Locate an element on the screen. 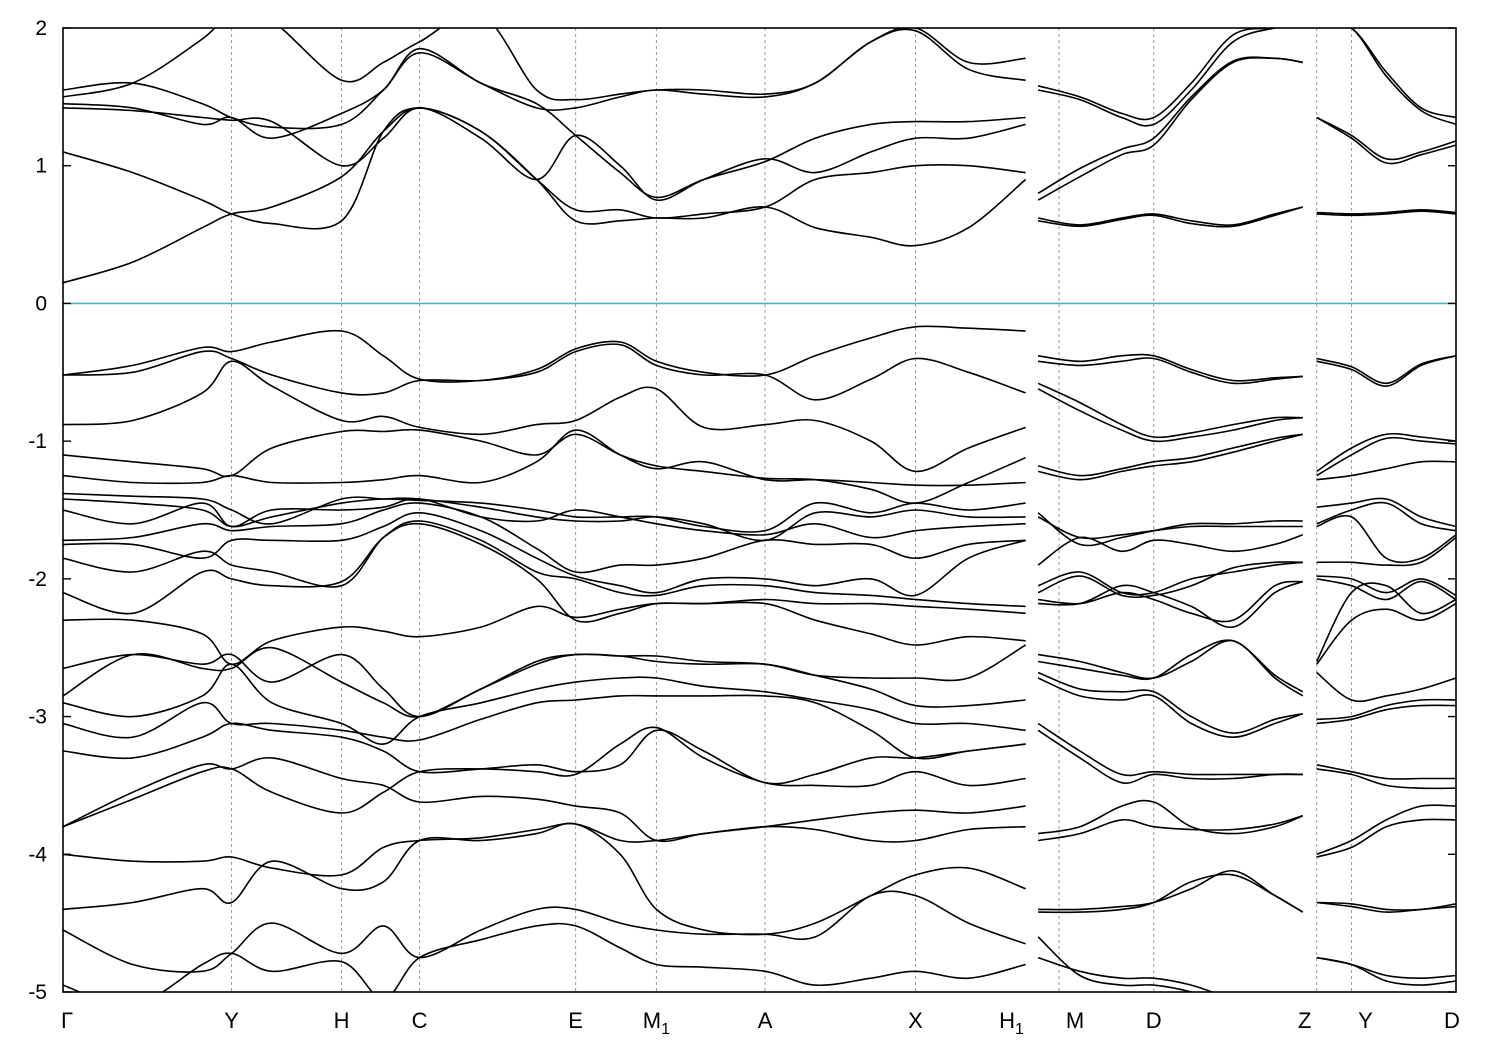 This screenshot has width=1500, height=1050. k-point-label: H1 is located at coordinates (1011, 1023).